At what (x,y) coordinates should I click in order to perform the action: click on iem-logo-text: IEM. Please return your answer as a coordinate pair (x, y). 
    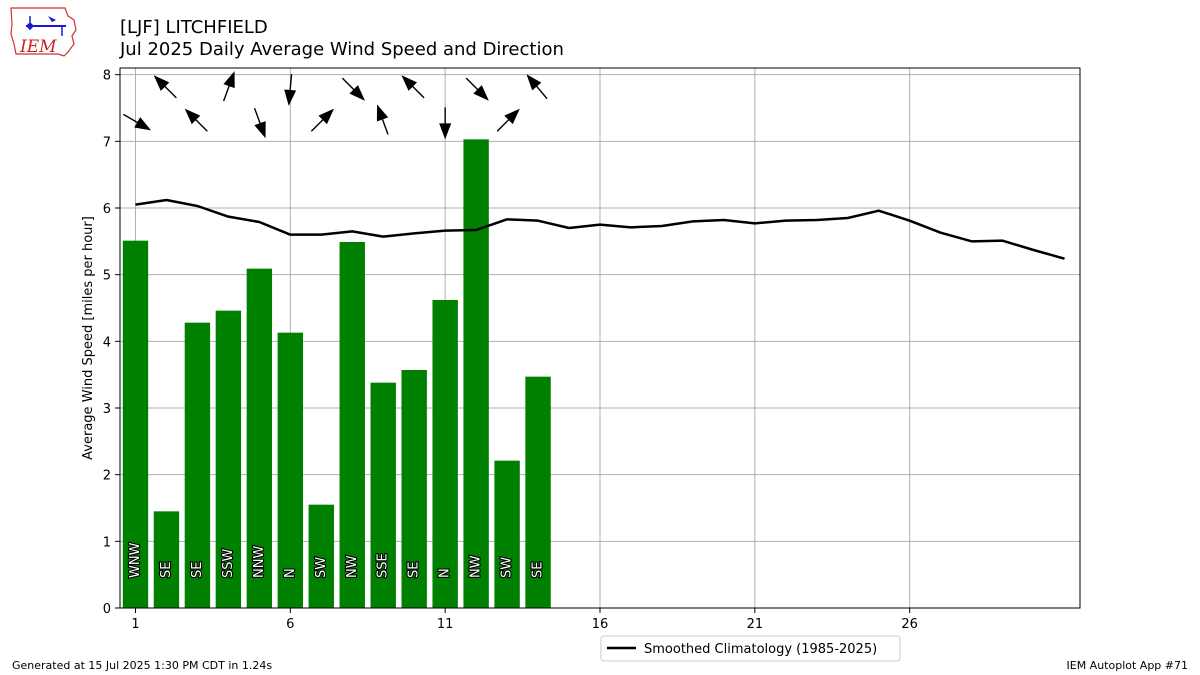
    Looking at the image, I should click on (38, 47).